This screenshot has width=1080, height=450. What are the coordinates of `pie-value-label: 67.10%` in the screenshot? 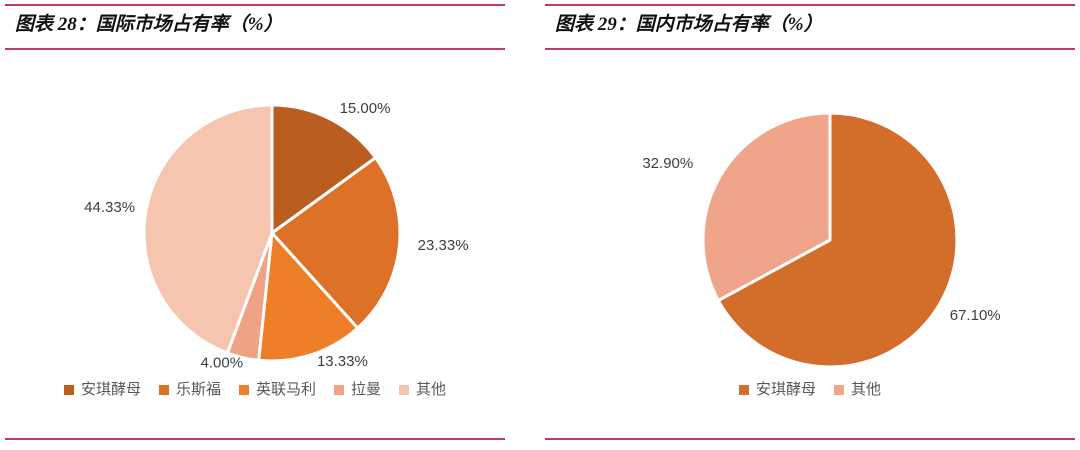 It's located at (975, 315).